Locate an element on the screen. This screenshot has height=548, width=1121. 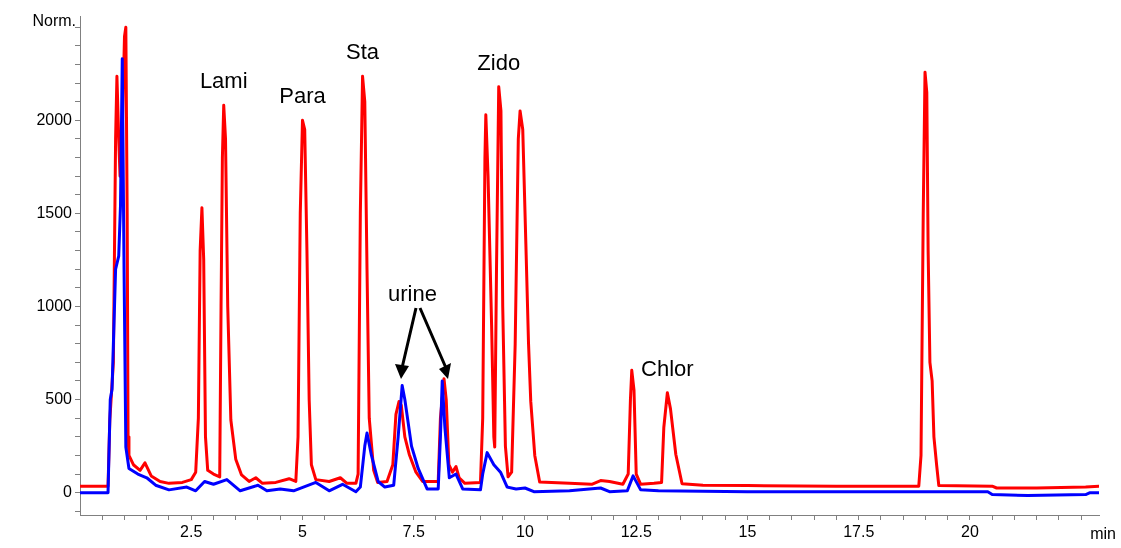
y-tick-label: 2000 is located at coordinates (54, 119).